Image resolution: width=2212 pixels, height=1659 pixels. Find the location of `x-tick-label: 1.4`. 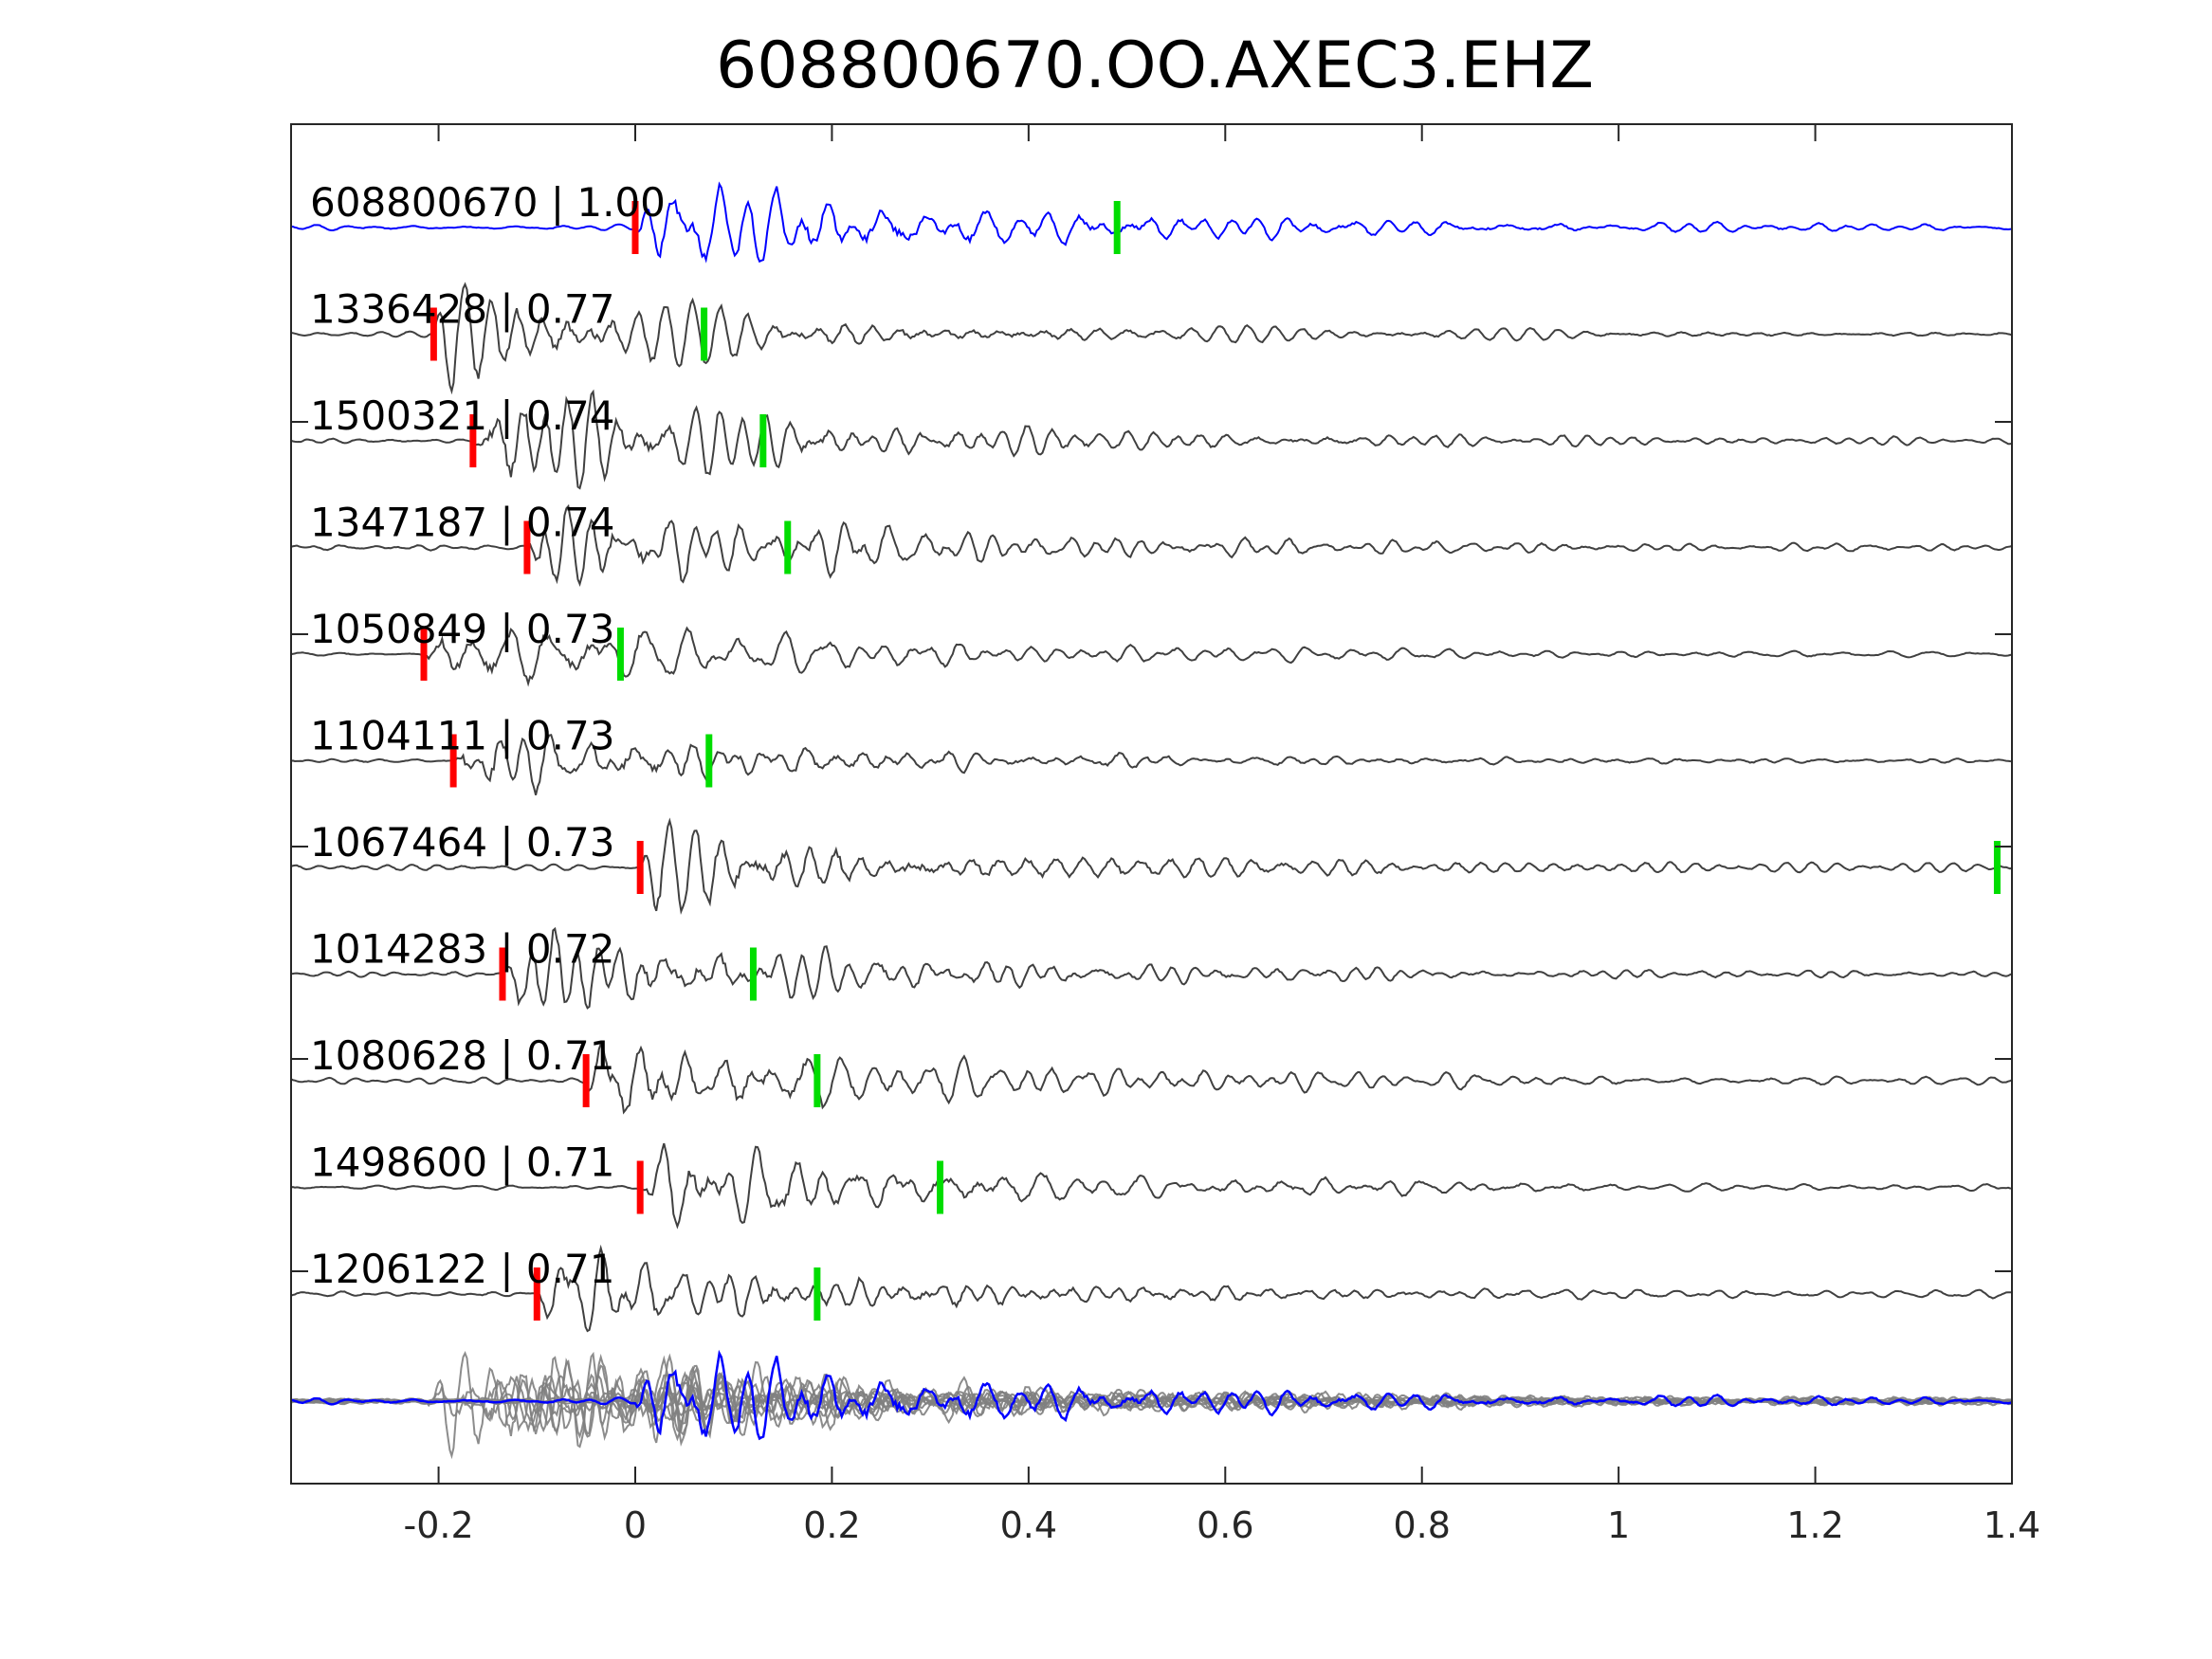

x-tick-label: 1.4 is located at coordinates (2012, 1525).